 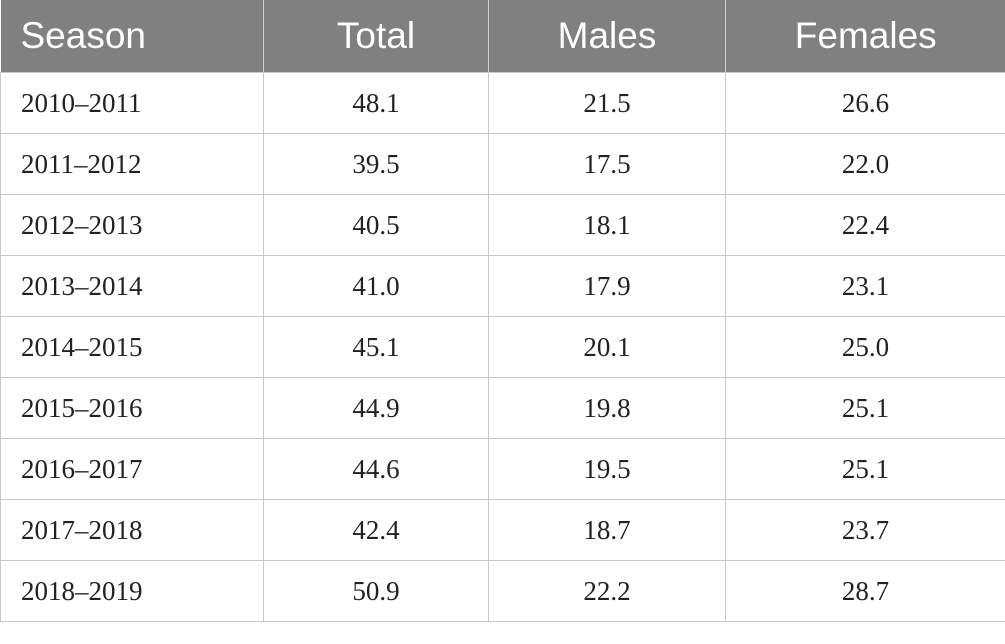 What do you see at coordinates (376, 408) in the screenshot?
I see `cell-total: 44.9` at bounding box center [376, 408].